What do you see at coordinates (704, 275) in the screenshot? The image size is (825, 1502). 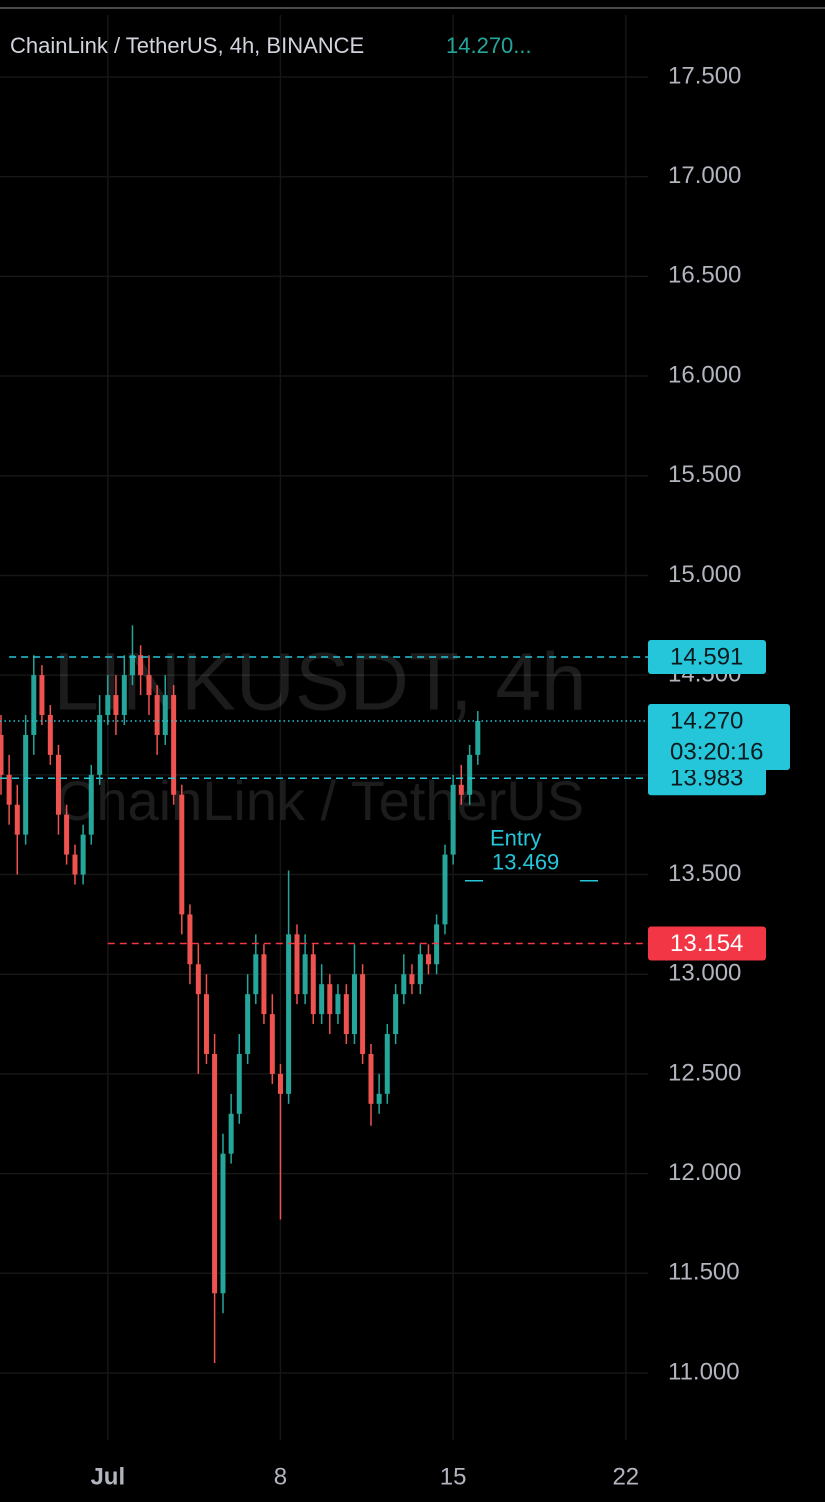 I see `y-tick-label: 16.500` at bounding box center [704, 275].